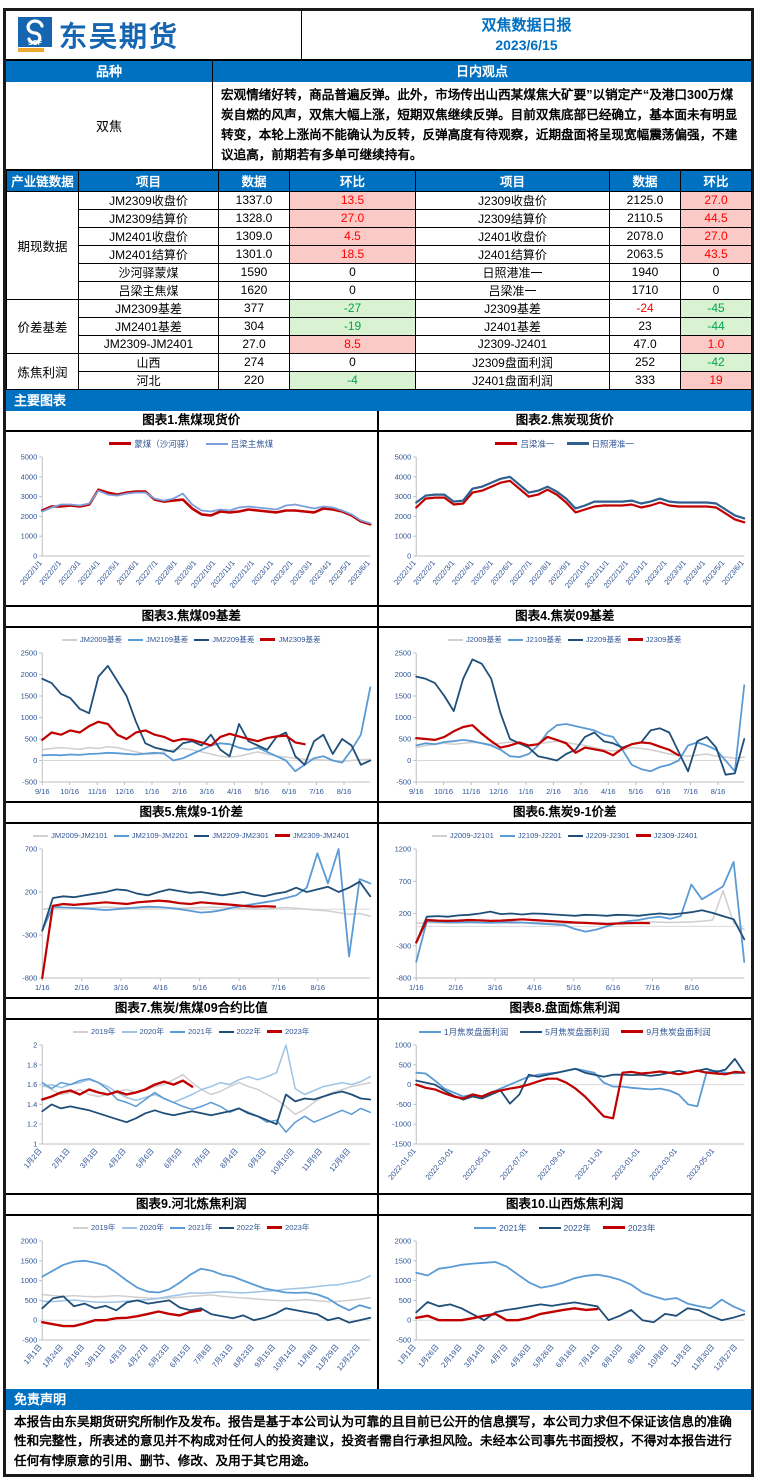  I want to click on svg-text: 4月2日, so click(117, 1158).